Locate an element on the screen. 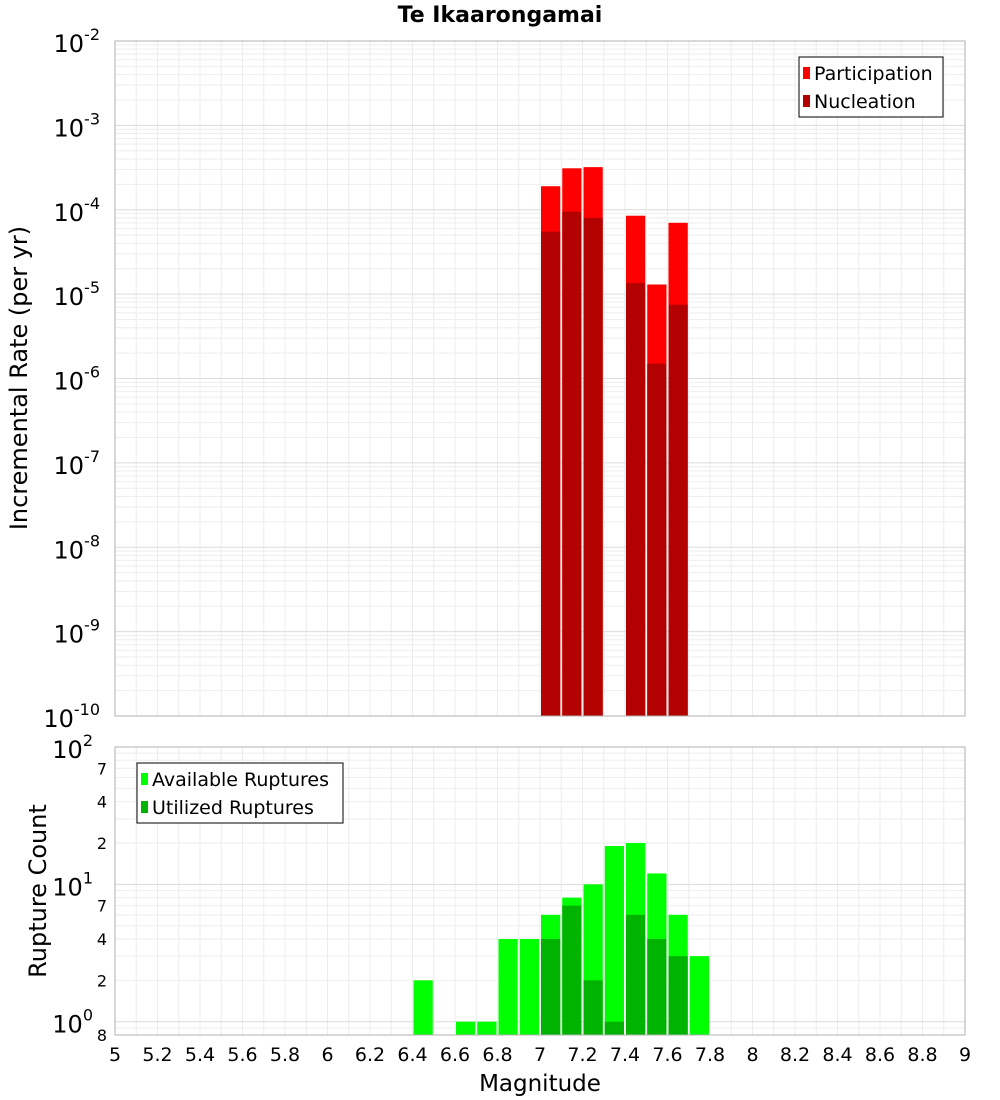 This screenshot has width=1000, height=1100. x-tick-label: 6.8 is located at coordinates (497, 1055).